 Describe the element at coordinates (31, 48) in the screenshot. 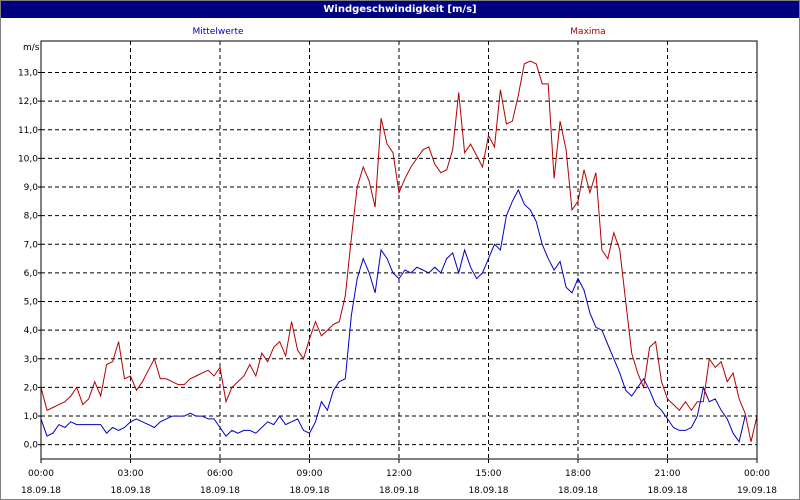

I see `y-axis-unit-label: m/s` at that location.